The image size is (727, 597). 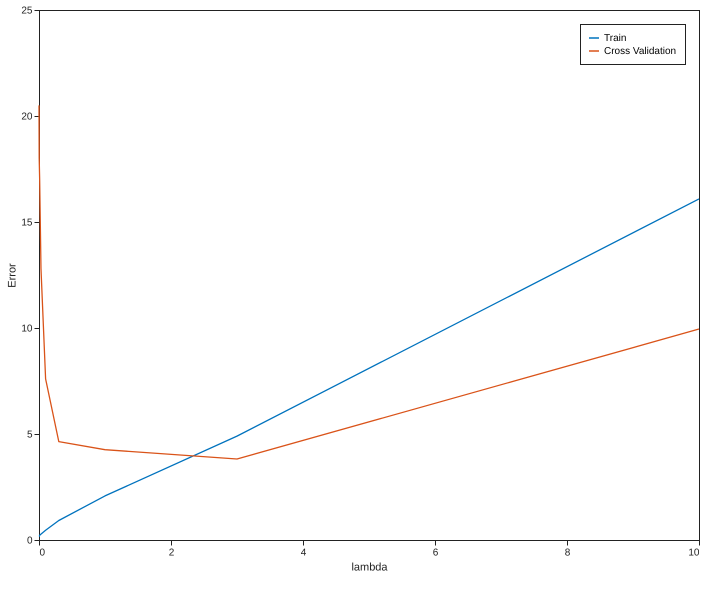 What do you see at coordinates (567, 553) in the screenshot?
I see `x-tick-label: 8` at bounding box center [567, 553].